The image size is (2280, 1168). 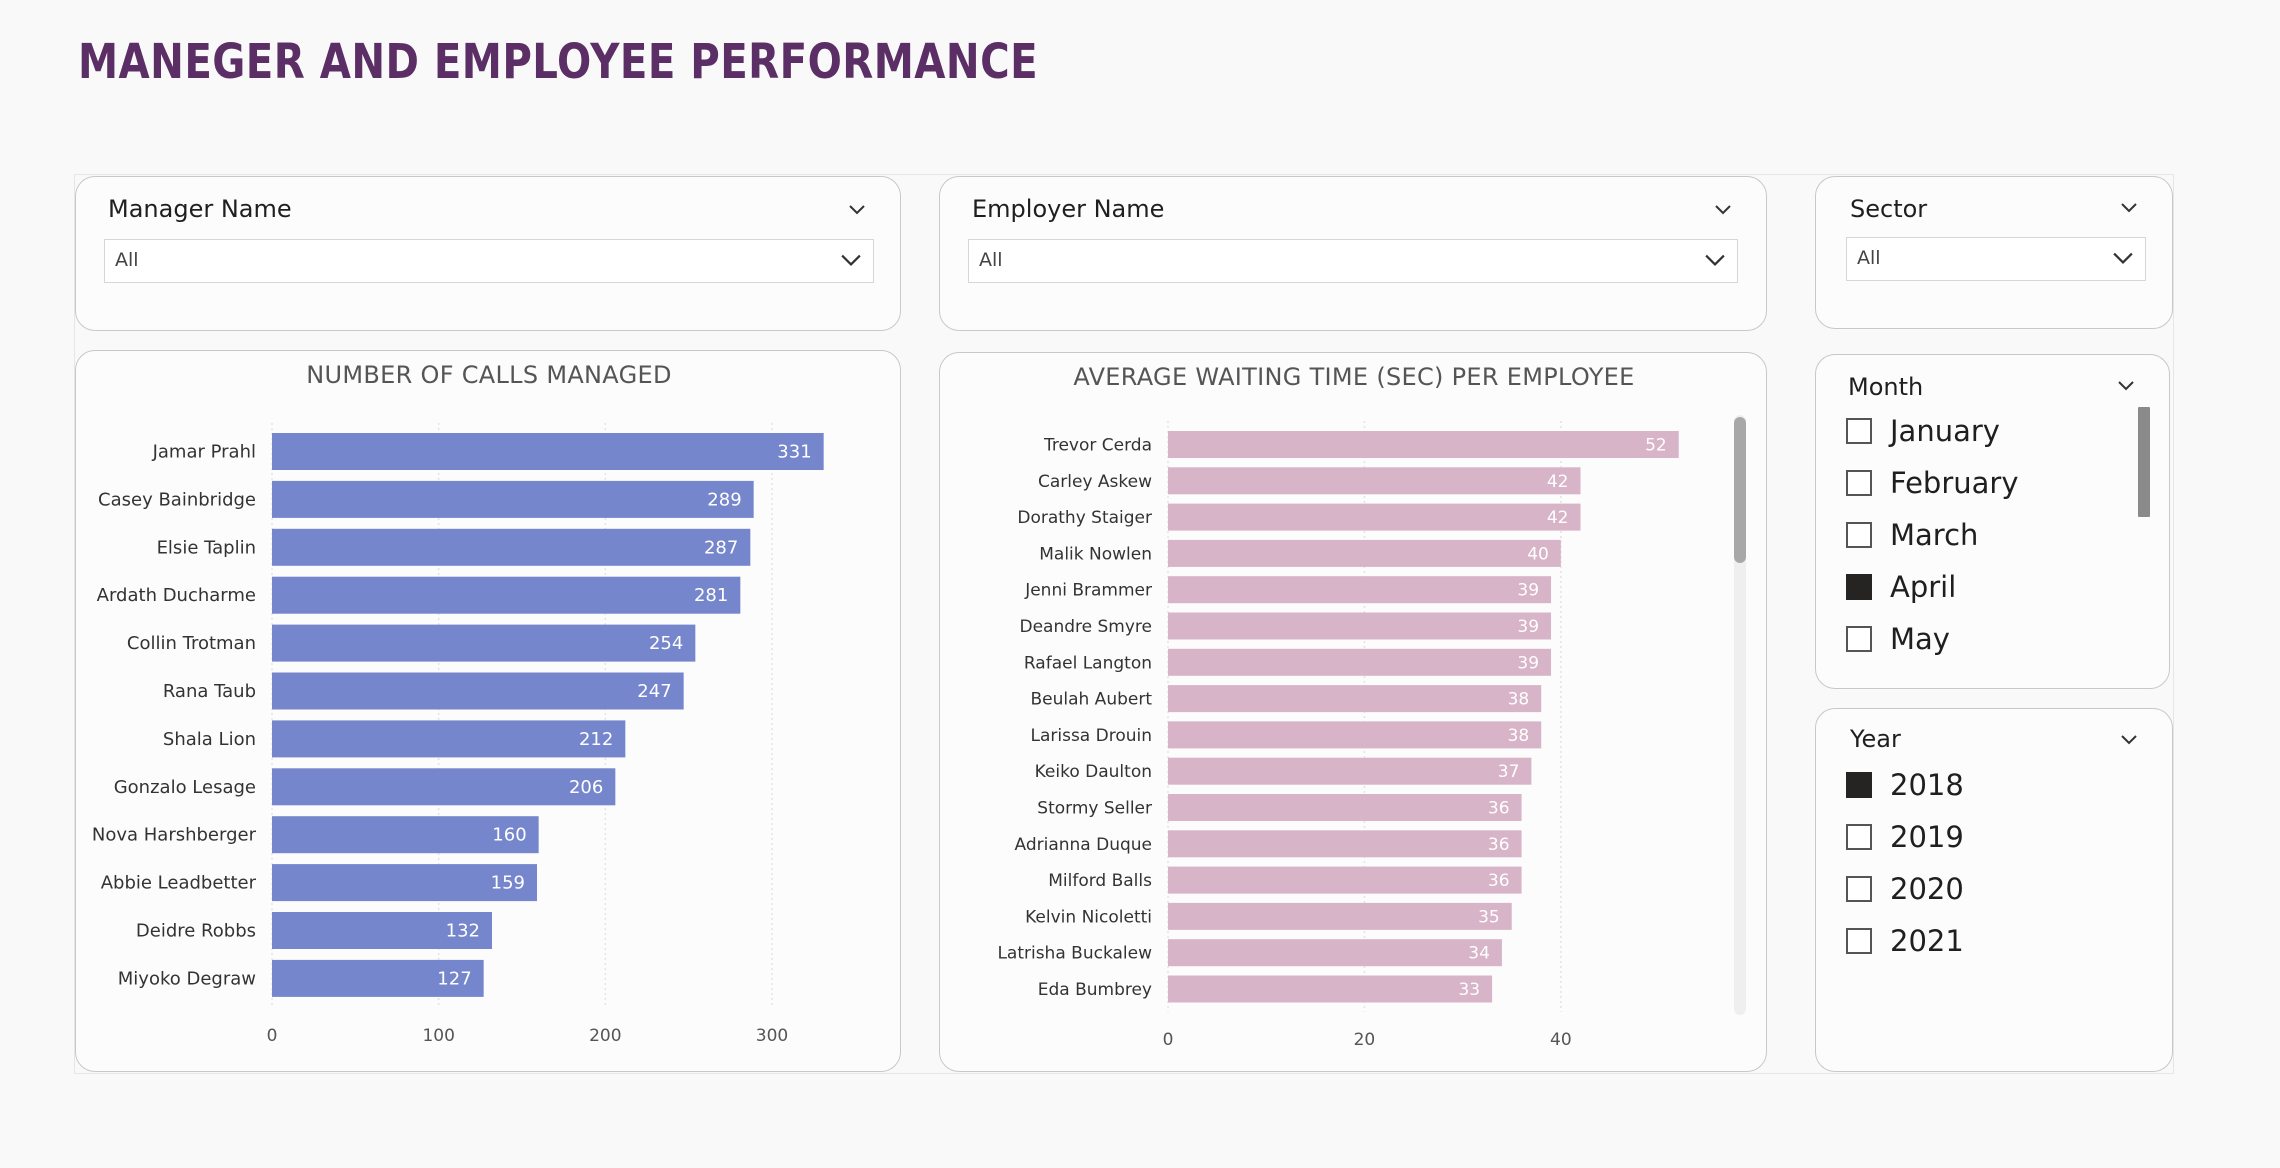 I want to click on year-item-label: 2018, so click(x=1927, y=785).